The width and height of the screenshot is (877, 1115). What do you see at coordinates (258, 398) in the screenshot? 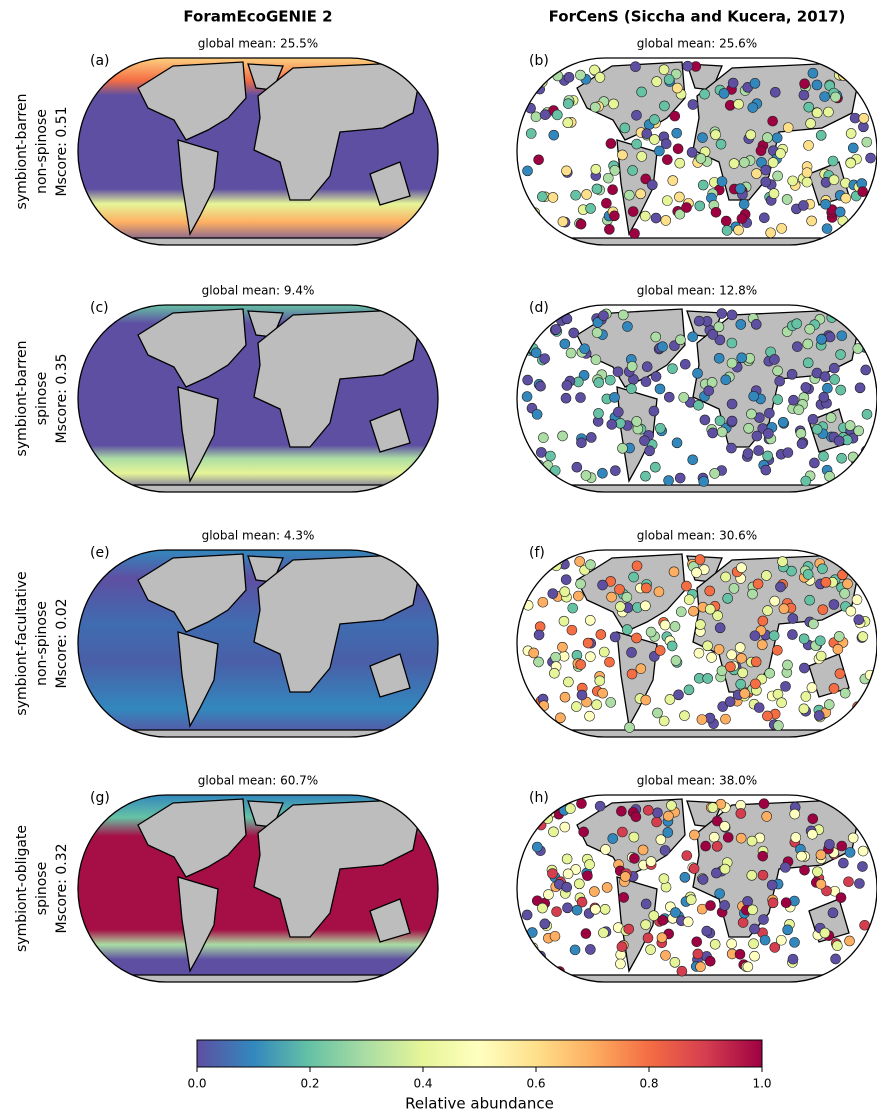
I see `map-body` at bounding box center [258, 398].